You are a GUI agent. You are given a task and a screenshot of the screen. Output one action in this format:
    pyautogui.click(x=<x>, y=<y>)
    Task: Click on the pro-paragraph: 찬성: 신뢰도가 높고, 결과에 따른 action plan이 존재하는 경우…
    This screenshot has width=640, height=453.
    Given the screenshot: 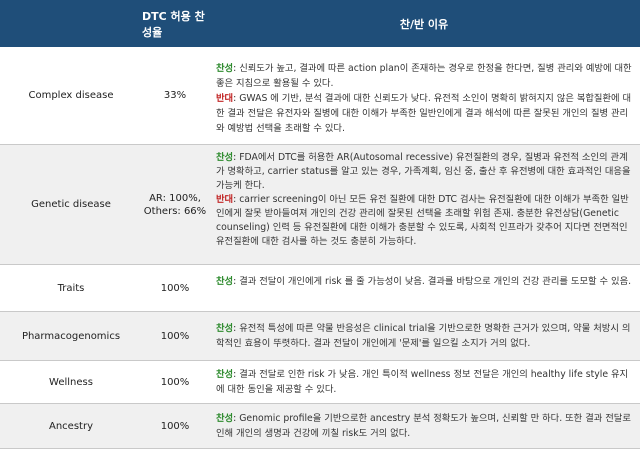 What is the action you would take?
    pyautogui.click(x=425, y=76)
    